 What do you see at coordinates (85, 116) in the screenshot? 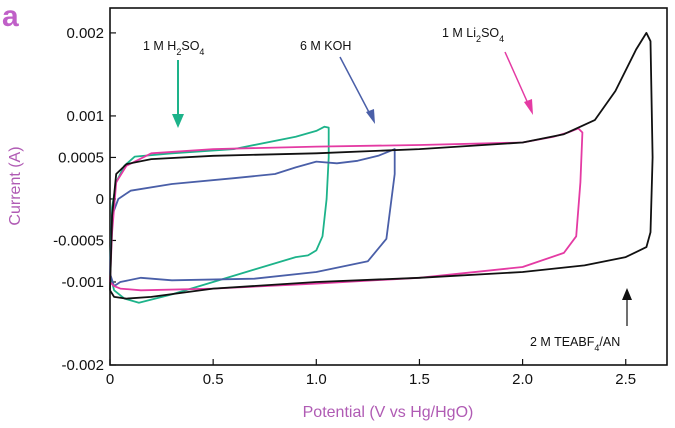
I see `y-tick-label: 0.001` at bounding box center [85, 116].